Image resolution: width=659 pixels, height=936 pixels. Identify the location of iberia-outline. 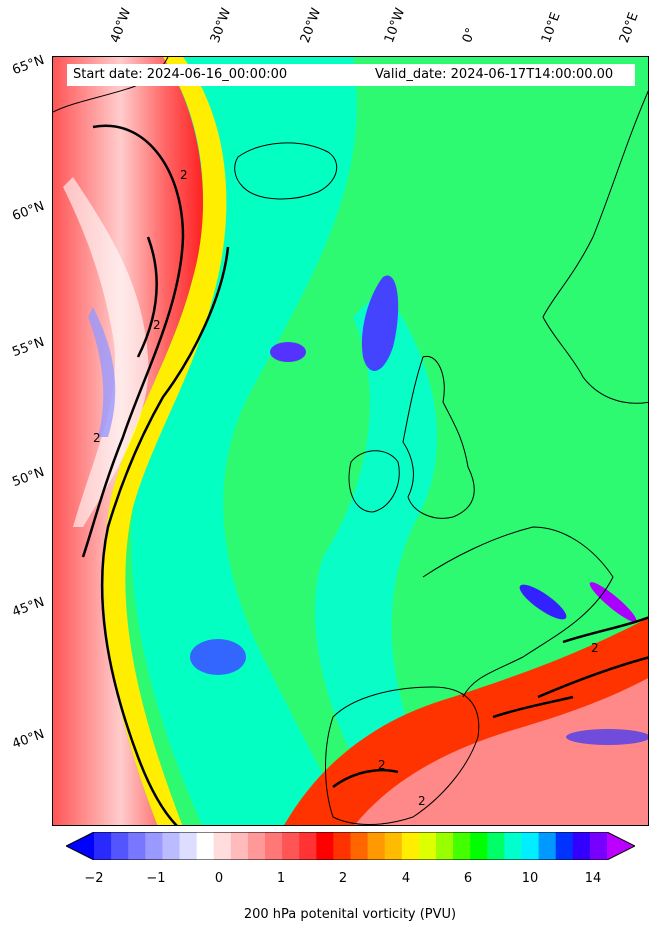
(402, 755).